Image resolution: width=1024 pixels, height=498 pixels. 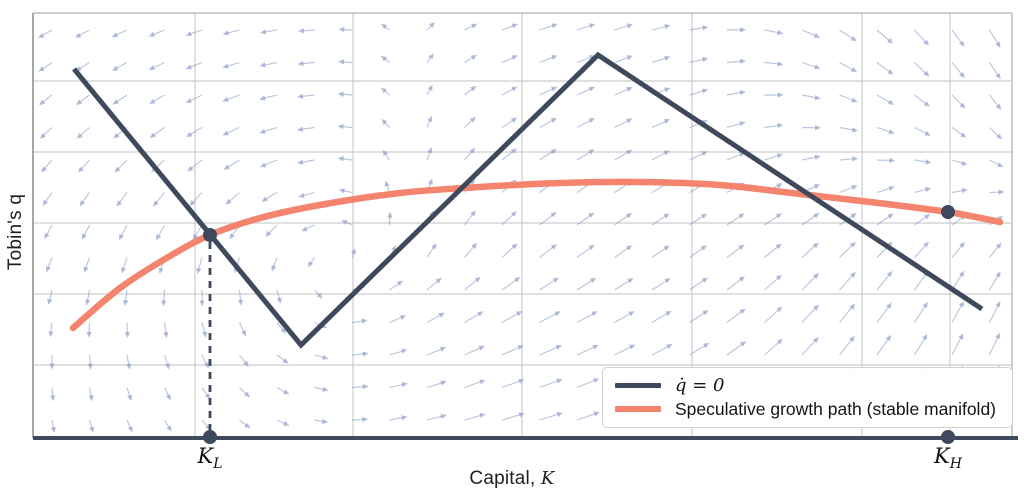 What do you see at coordinates (205, 456) in the screenshot?
I see `tick-kl-base: K` at bounding box center [205, 456].